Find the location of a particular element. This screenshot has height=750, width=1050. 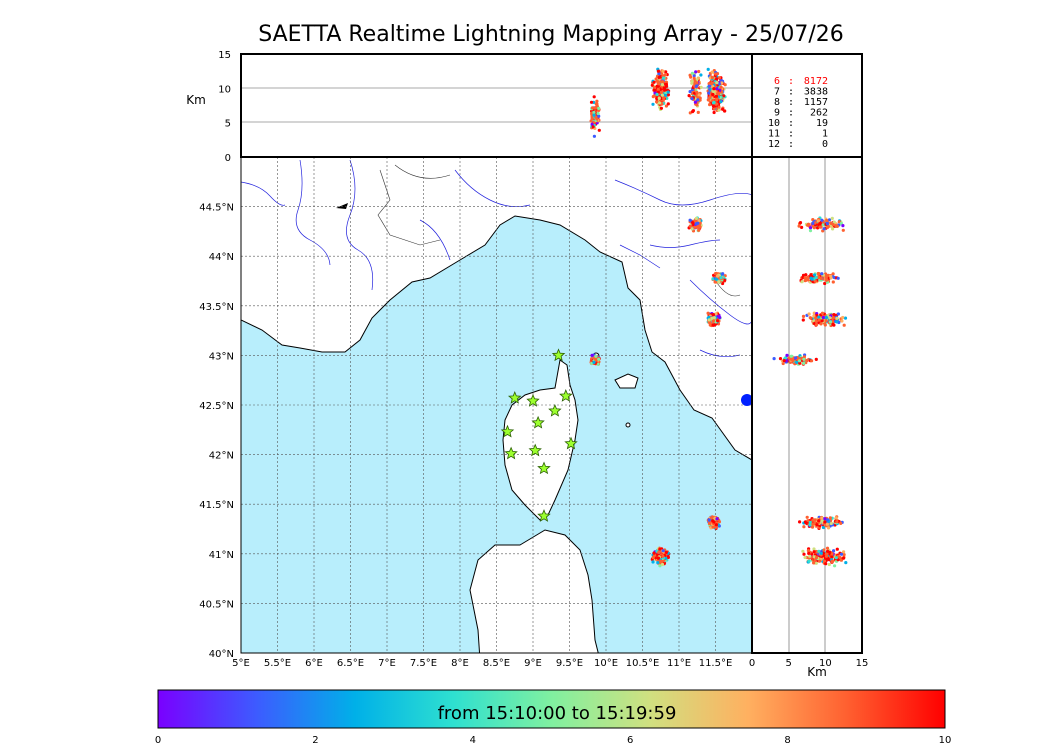

stations is located at coordinates (539, 435).